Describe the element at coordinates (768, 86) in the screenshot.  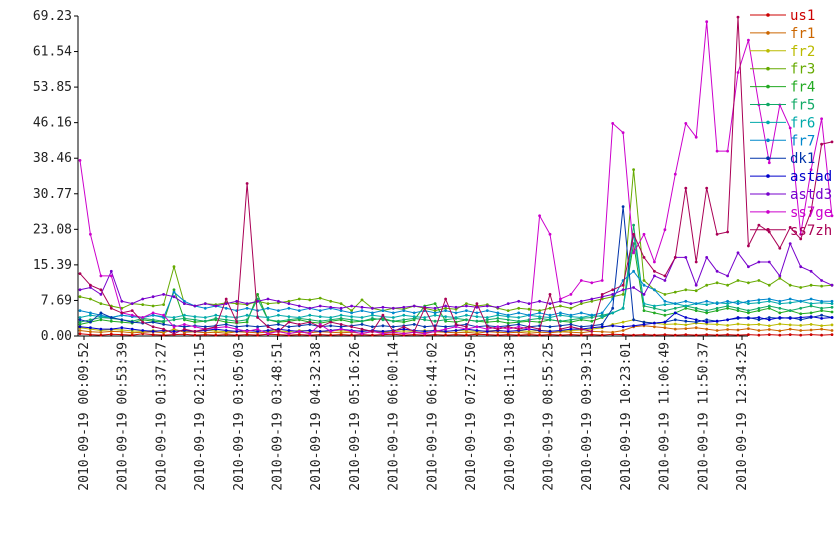
I see `legend-marker-fr4` at that location.